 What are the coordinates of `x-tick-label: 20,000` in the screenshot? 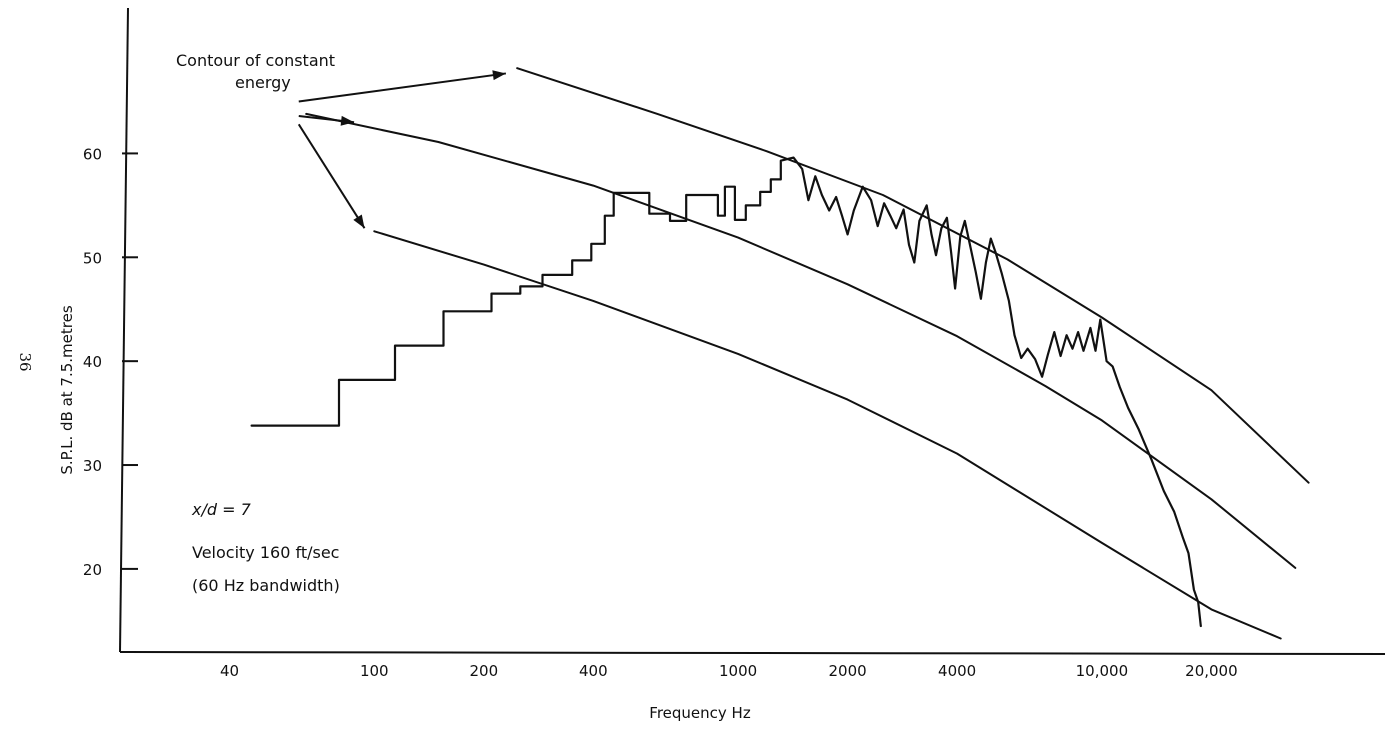 It's located at (1211, 671).